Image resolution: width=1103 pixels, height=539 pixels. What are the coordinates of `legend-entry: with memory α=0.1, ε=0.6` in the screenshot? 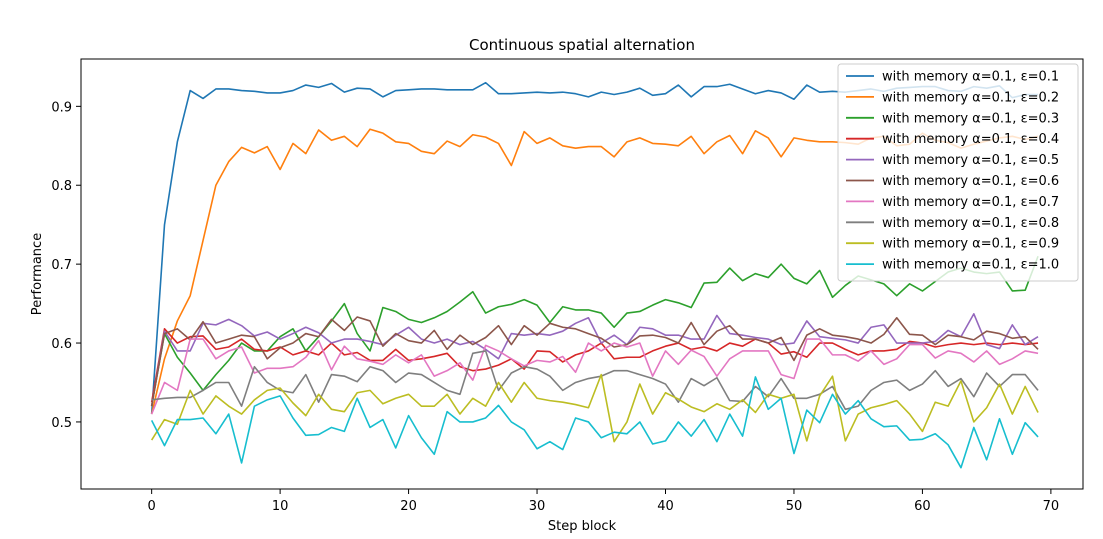 It's located at (970, 181).